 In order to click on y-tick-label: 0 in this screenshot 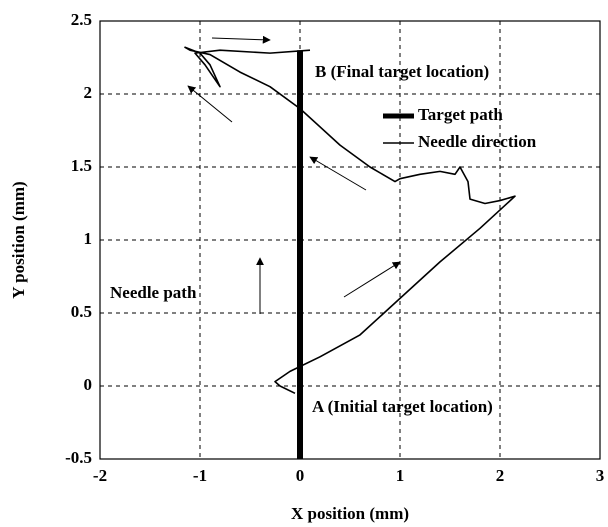, I will do `click(88, 384)`.